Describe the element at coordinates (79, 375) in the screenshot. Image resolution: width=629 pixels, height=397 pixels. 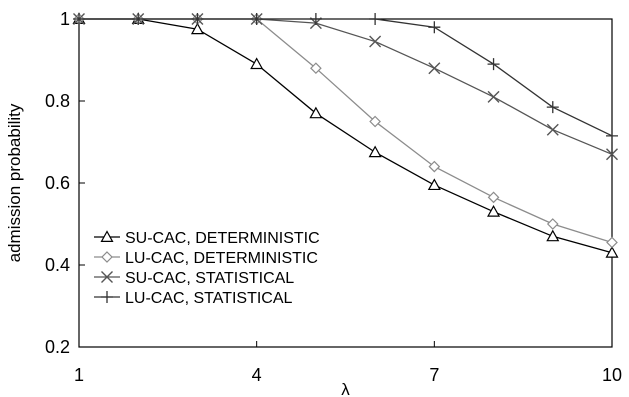
I see `x-tick-label: 1` at that location.